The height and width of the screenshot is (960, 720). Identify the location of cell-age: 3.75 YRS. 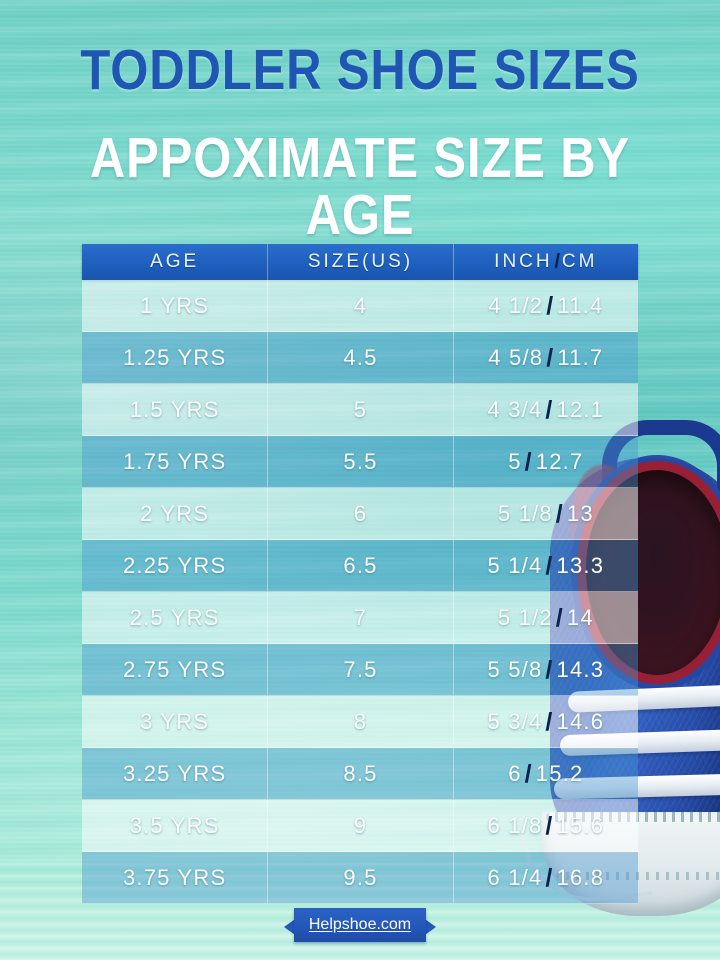
(174, 877).